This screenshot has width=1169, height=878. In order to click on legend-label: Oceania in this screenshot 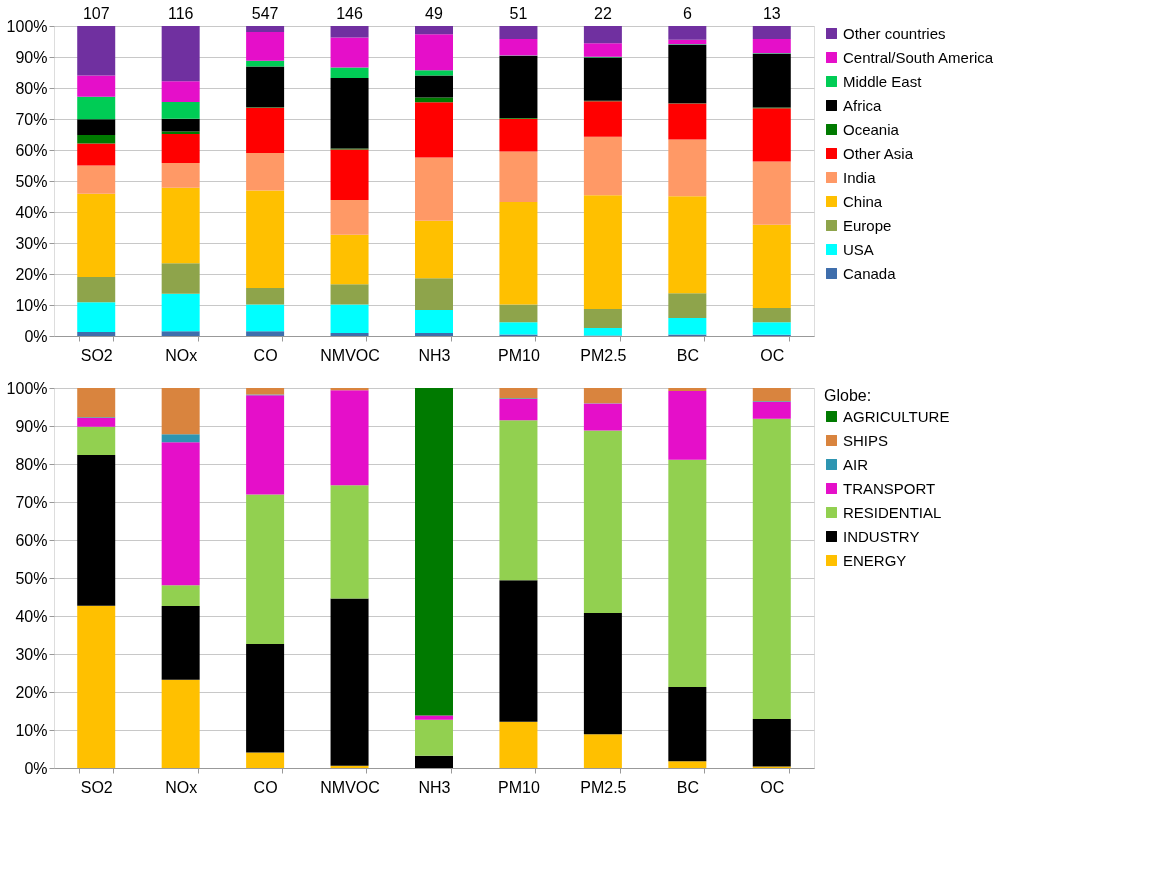, I will do `click(871, 129)`.